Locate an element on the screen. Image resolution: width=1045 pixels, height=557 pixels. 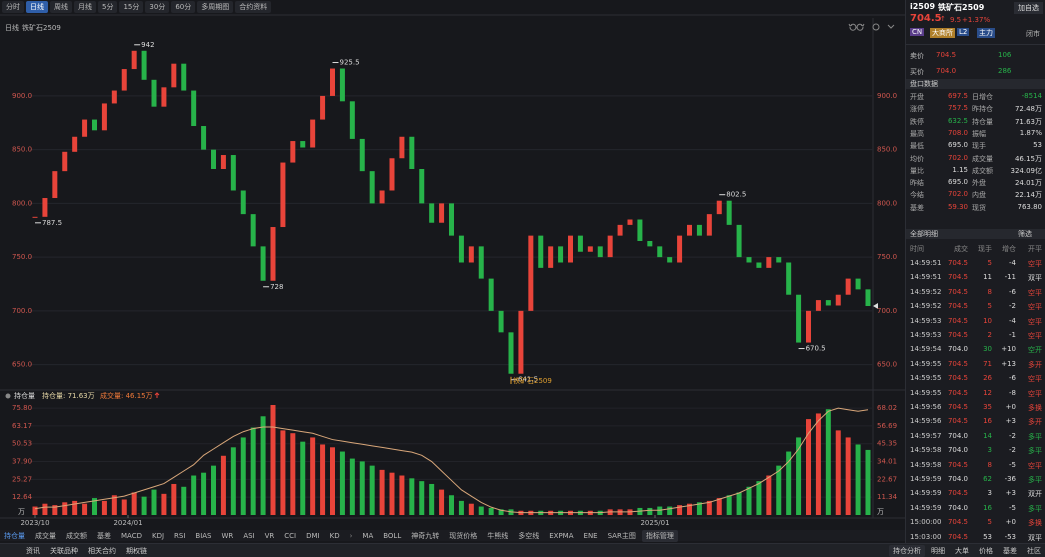
bottom-link: 资讯 is located at coordinates (33, 551).